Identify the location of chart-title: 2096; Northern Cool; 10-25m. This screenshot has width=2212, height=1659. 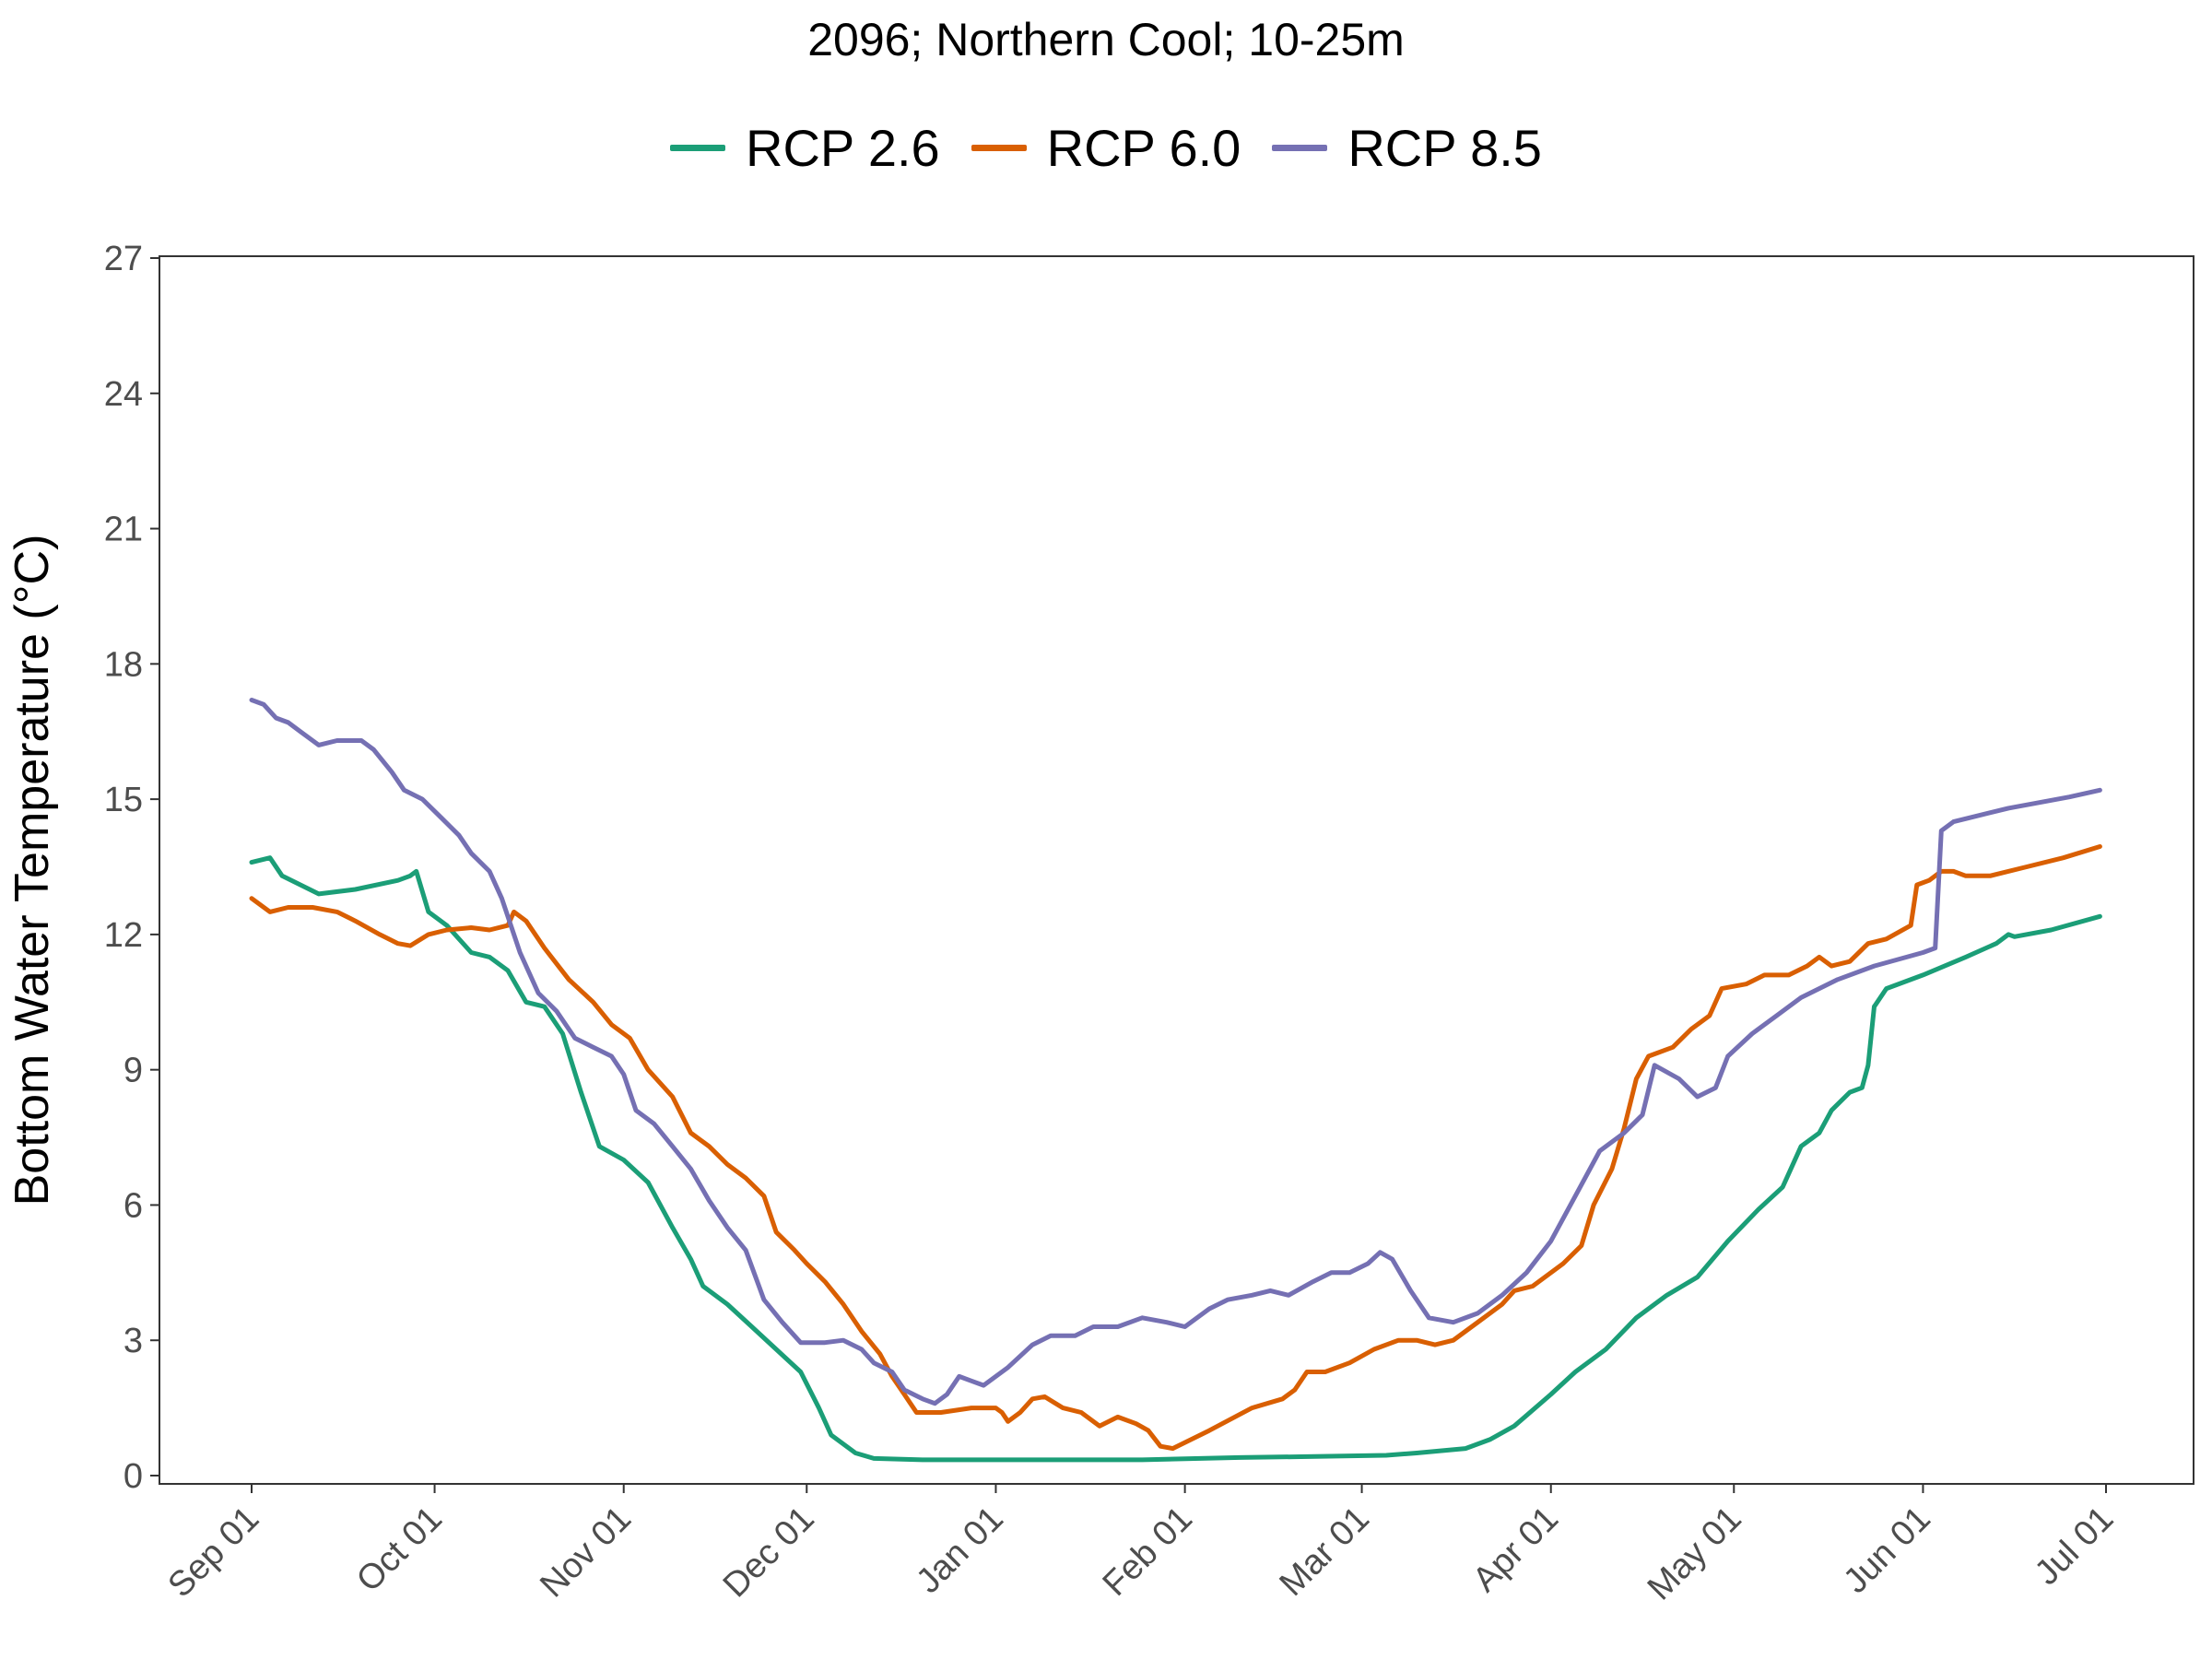
(1106, 39).